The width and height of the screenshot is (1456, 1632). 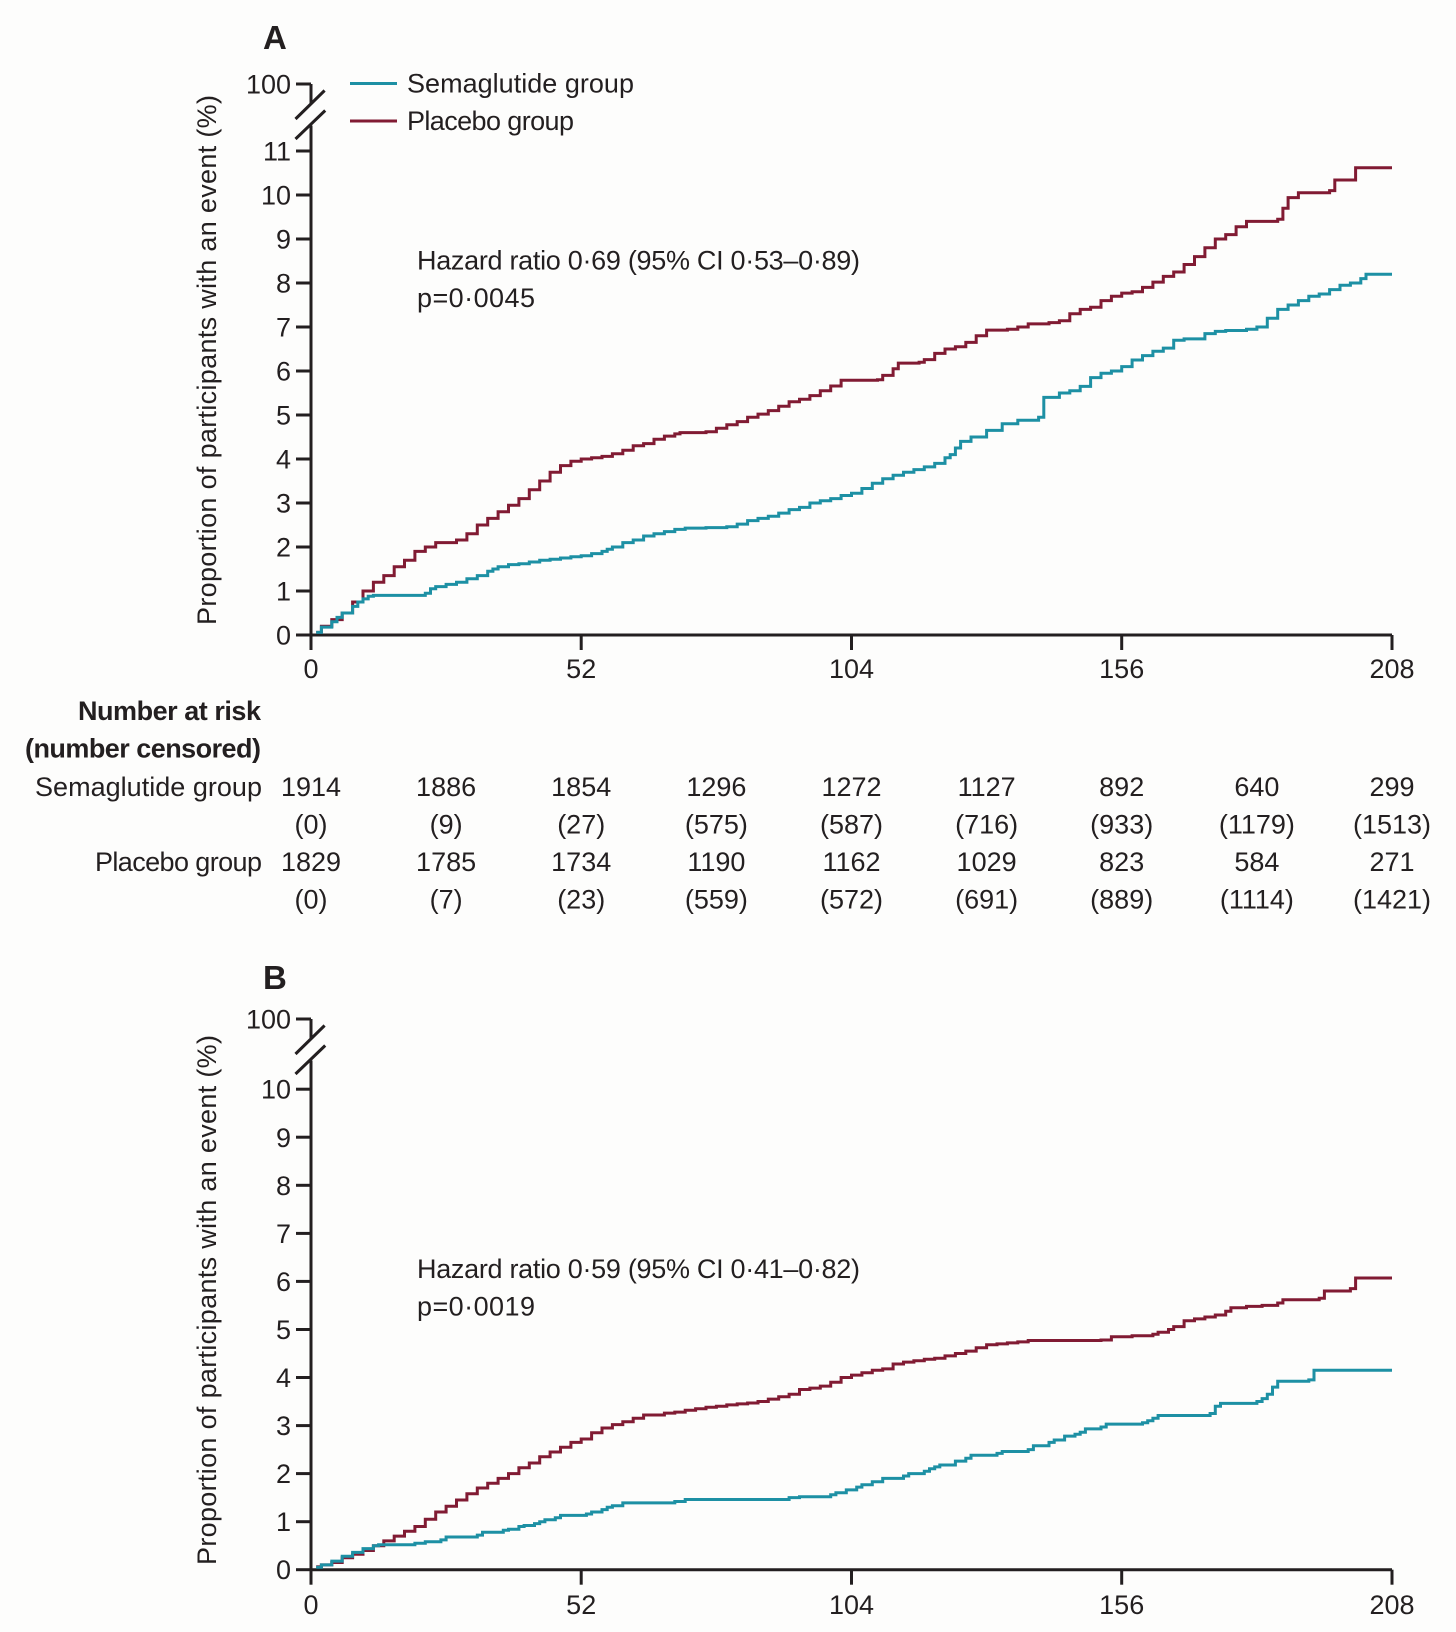 I want to click on svg-text: 1914, so click(x=311, y=787).